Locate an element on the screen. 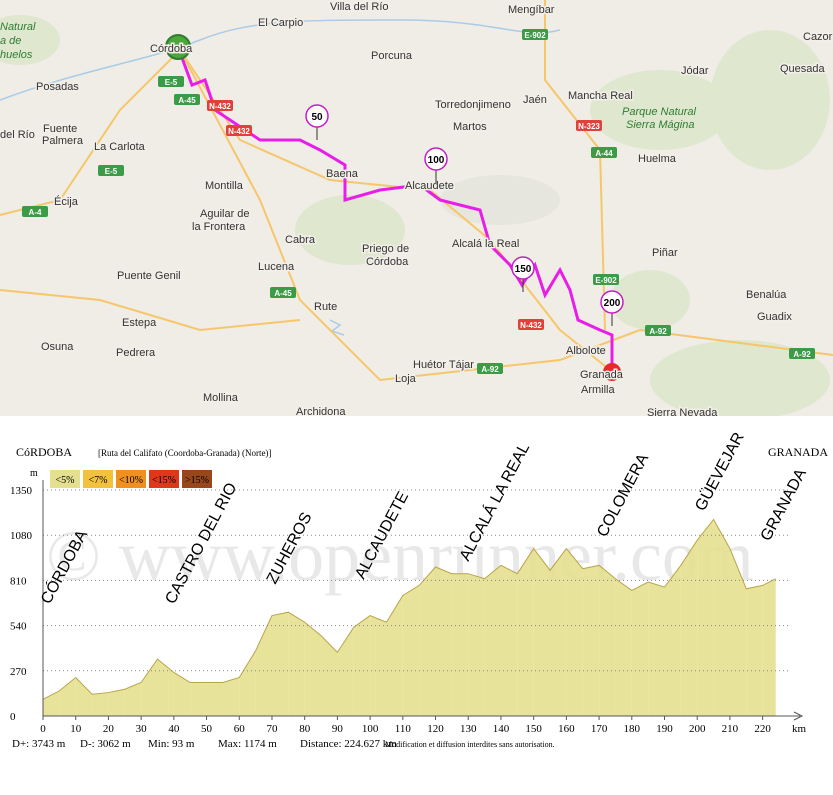  road-label: A-44 is located at coordinates (604, 153).